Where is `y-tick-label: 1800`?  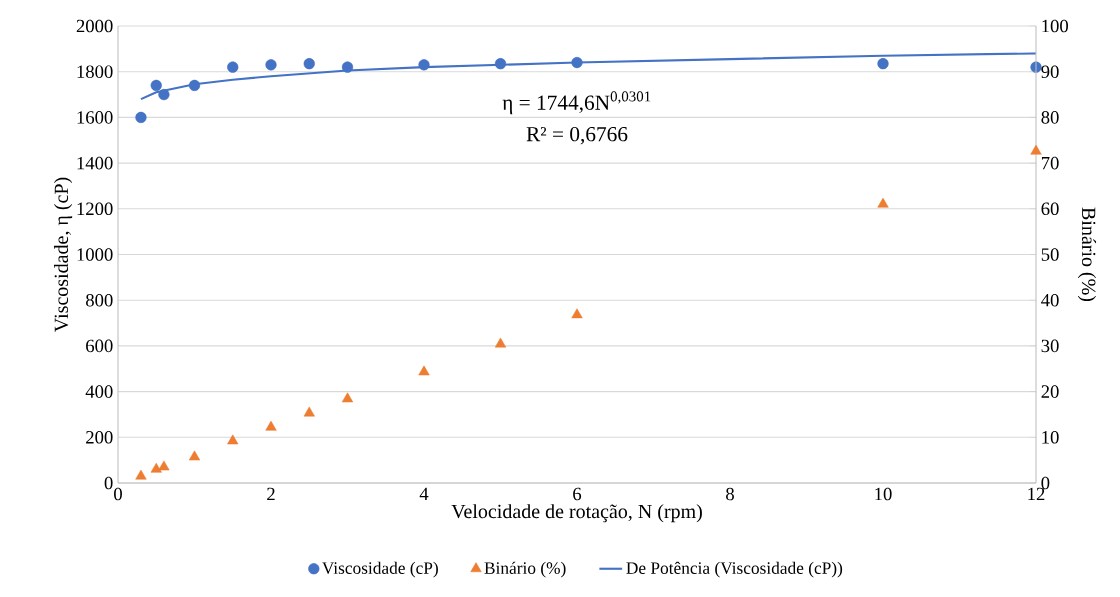 y-tick-label: 1800 is located at coordinates (95, 71).